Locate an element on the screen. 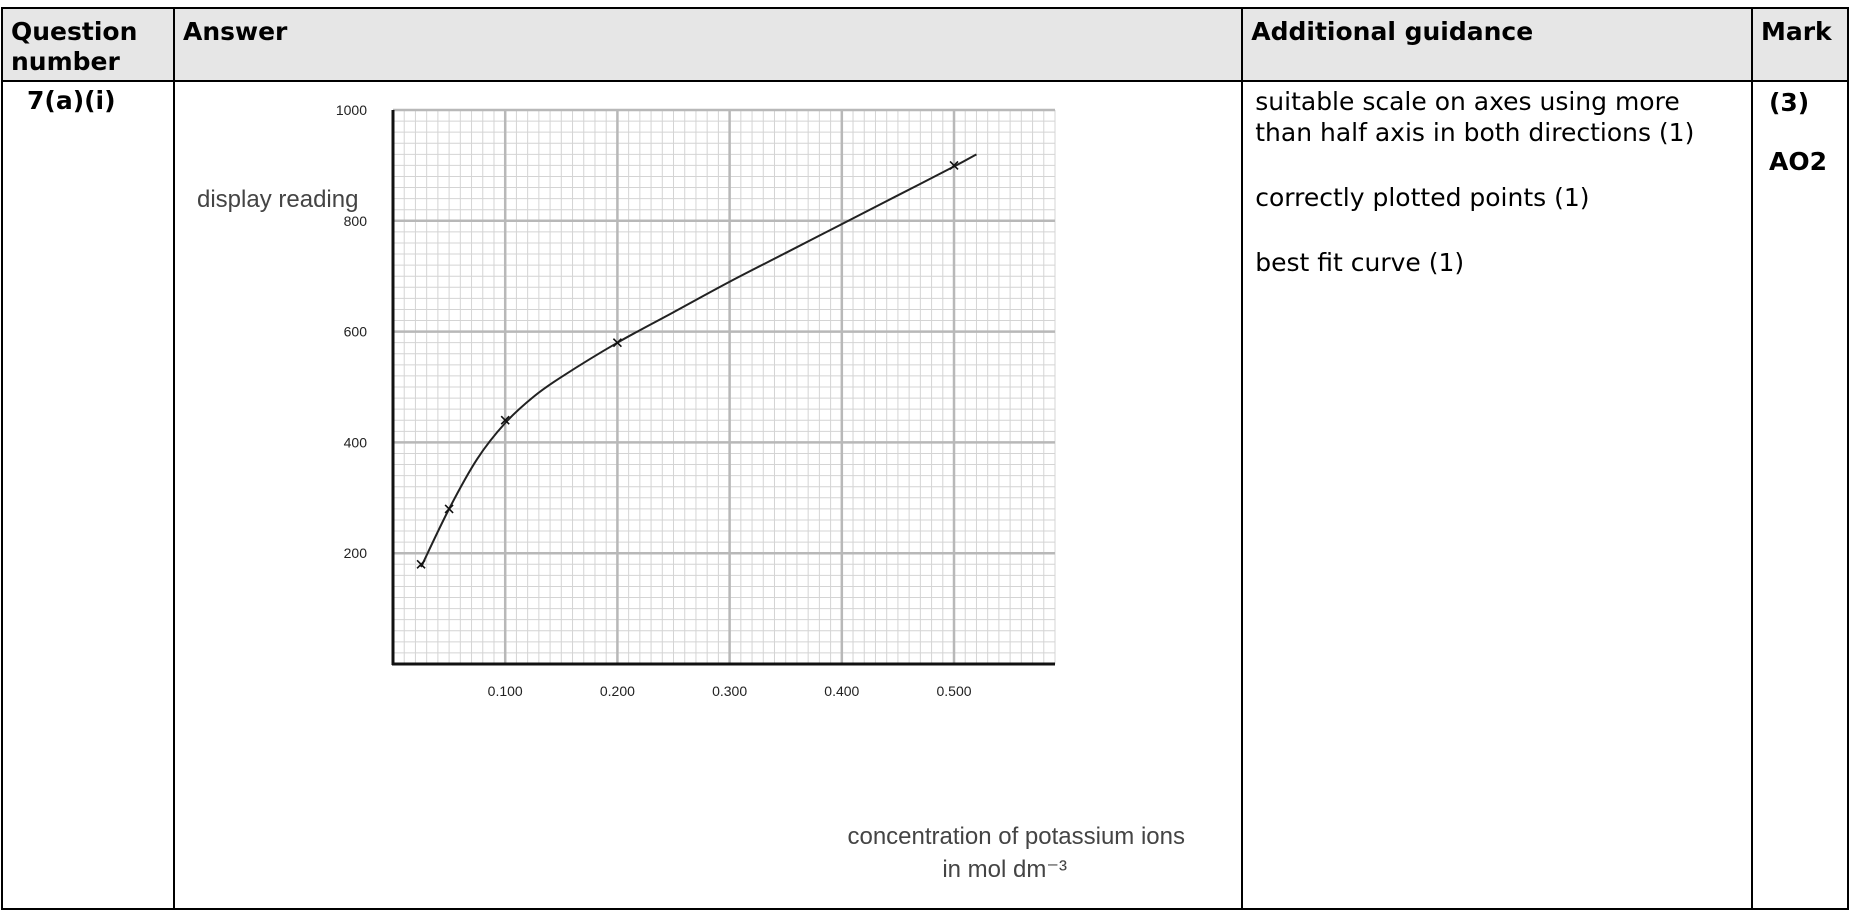 The image size is (1849, 910). x-axis-label-line1: concentration of potassium ions is located at coordinates (1016, 836).